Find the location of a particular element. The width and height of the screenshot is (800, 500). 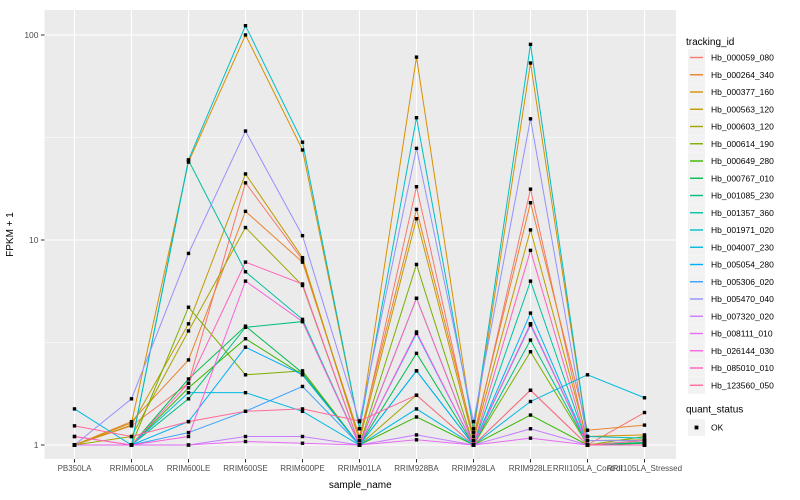

legend-entry-label: Hb_000649_280 is located at coordinates (742, 161).